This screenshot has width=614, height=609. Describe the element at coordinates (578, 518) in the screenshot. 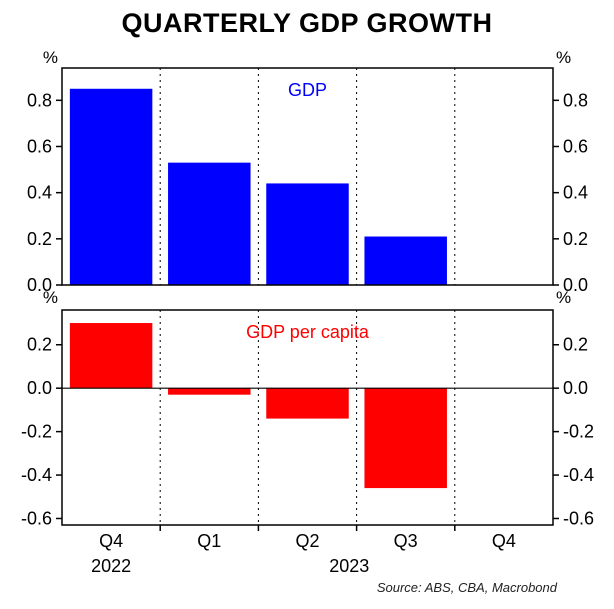

I see `y-tick-label-right: -0.6` at that location.